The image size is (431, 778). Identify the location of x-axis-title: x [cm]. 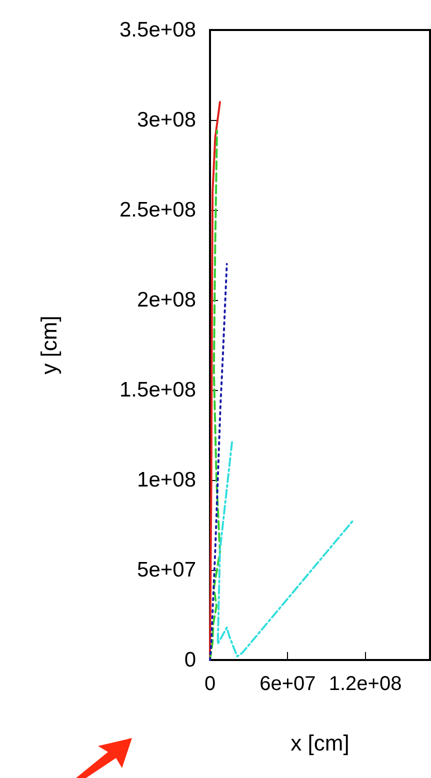
(320, 743).